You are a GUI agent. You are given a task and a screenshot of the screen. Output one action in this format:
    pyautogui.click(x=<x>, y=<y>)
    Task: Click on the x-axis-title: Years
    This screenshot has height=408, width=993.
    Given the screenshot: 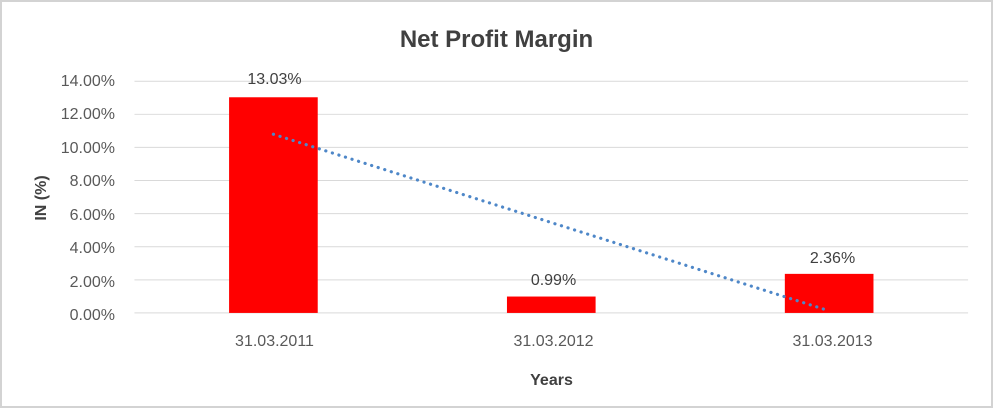 What is the action you would take?
    pyautogui.click(x=551, y=380)
    